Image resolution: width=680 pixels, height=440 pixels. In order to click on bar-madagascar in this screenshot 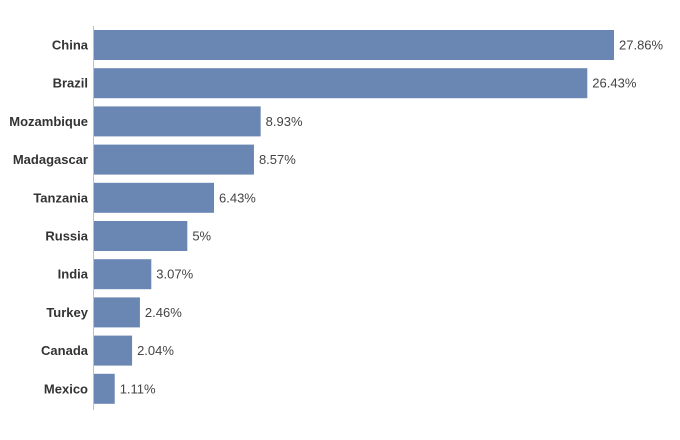, I will do `click(174, 159)`.